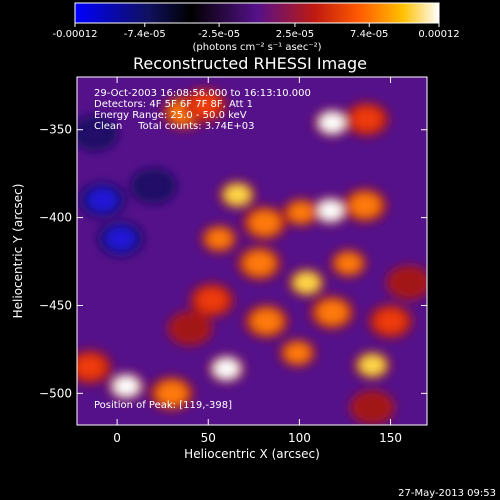 This screenshot has width=500, height=500. What do you see at coordinates (55, 305) in the screenshot?
I see `y-tick-label: −450` at bounding box center [55, 305].